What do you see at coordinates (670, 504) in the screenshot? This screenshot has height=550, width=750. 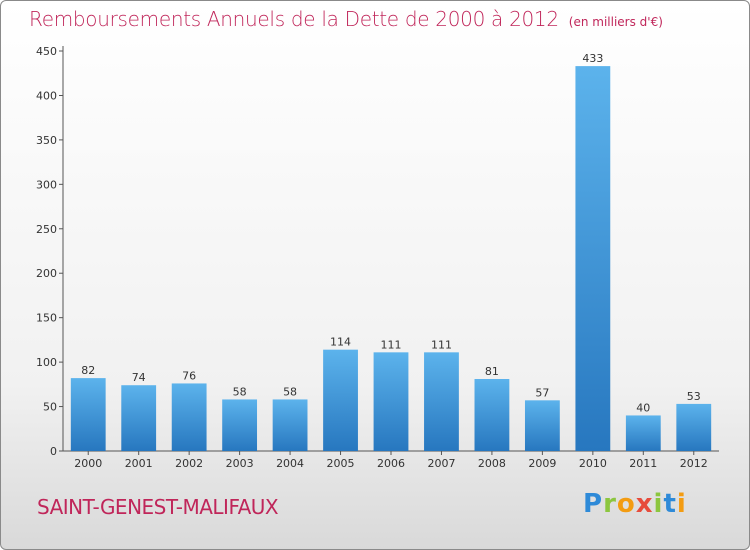 I see `logo-letter: t` at bounding box center [670, 504].